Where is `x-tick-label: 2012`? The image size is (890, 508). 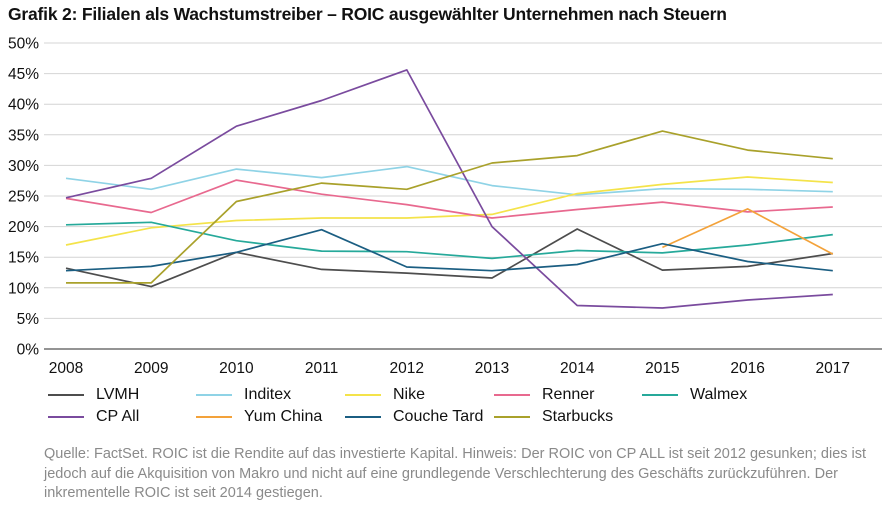 x-tick-label: 2012 is located at coordinates (407, 368).